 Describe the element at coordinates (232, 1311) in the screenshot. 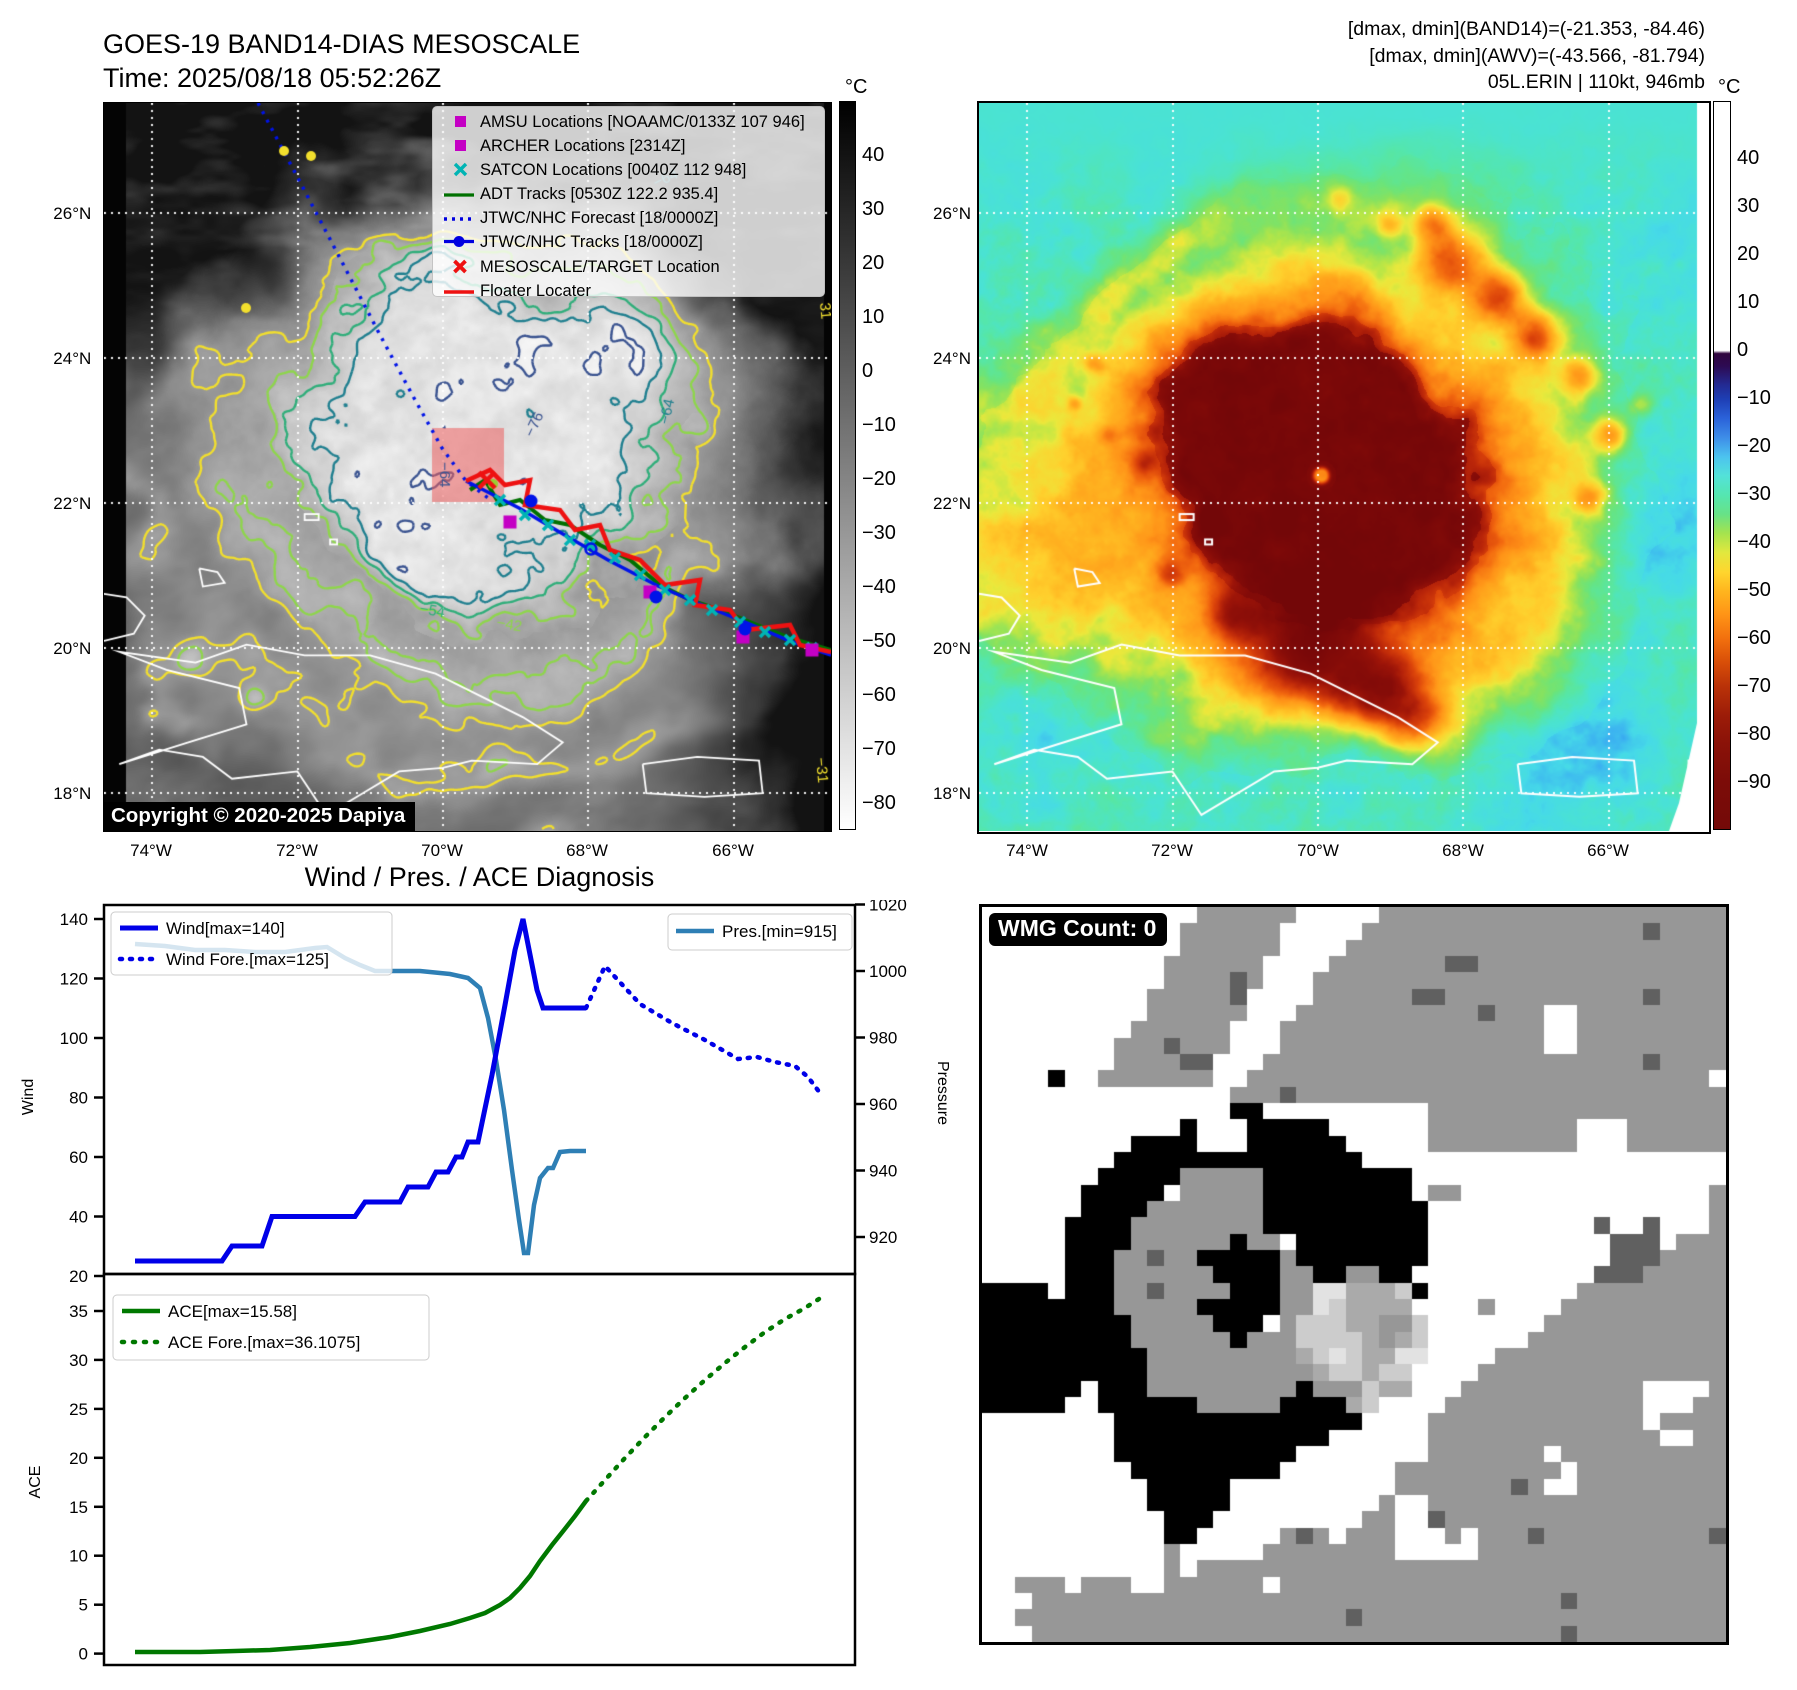

I see `svg-text: ACE[max=15.58]` at that location.